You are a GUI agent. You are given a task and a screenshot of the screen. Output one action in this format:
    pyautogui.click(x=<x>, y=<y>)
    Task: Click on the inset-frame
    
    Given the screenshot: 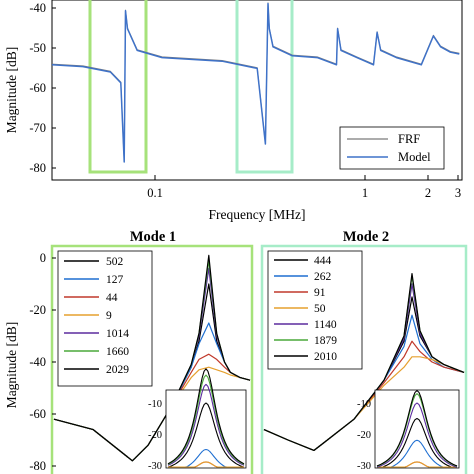 What is the action you would take?
    pyautogui.click(x=417, y=429)
    